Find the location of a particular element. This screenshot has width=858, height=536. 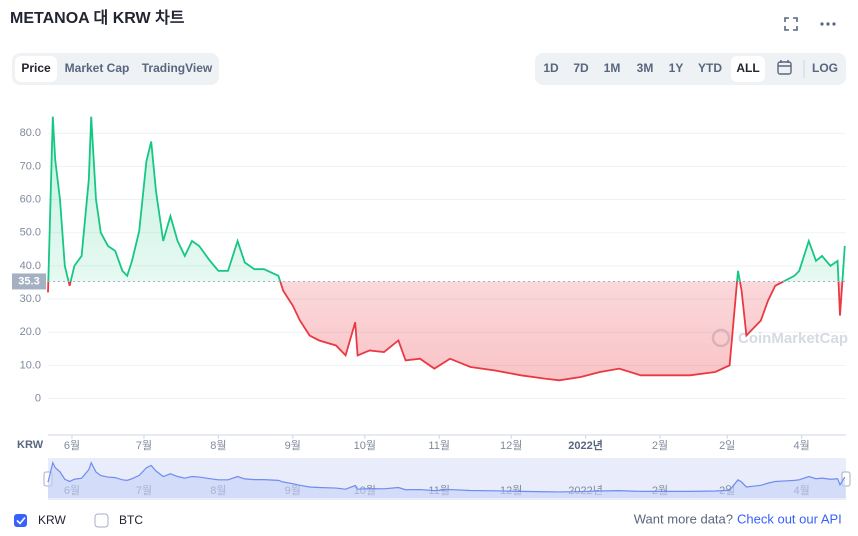

range-button: 1Y is located at coordinates (676, 68).